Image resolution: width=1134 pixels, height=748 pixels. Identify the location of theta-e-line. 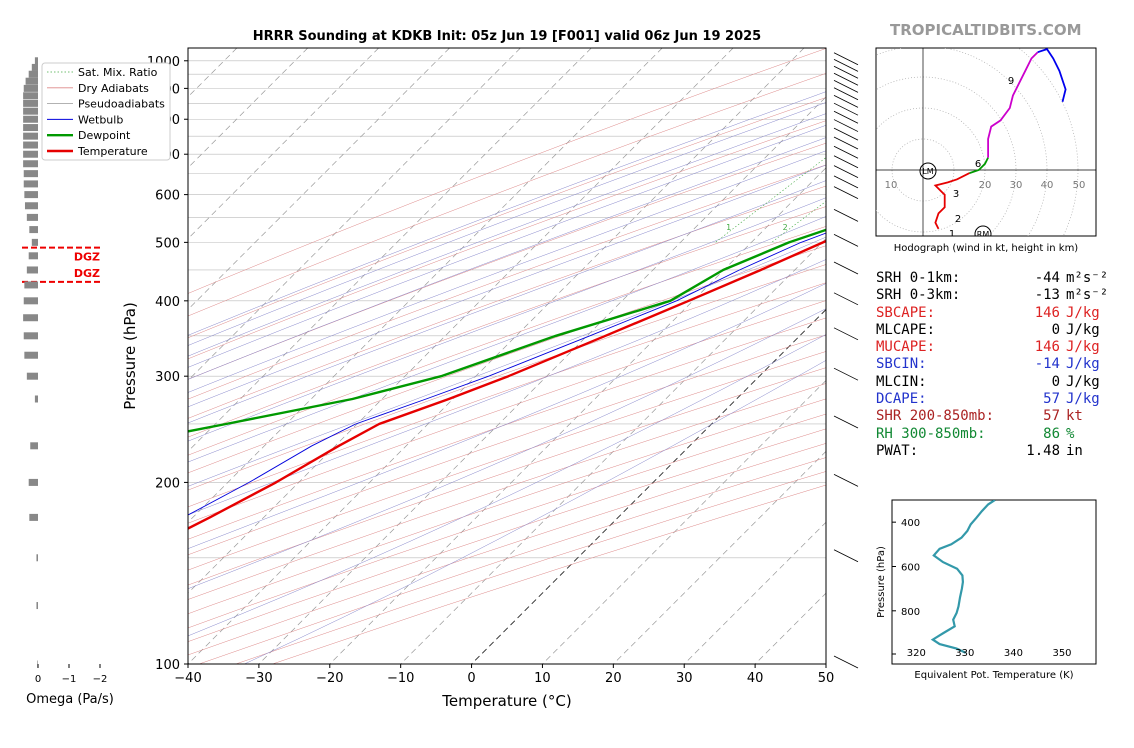
(963, 577).